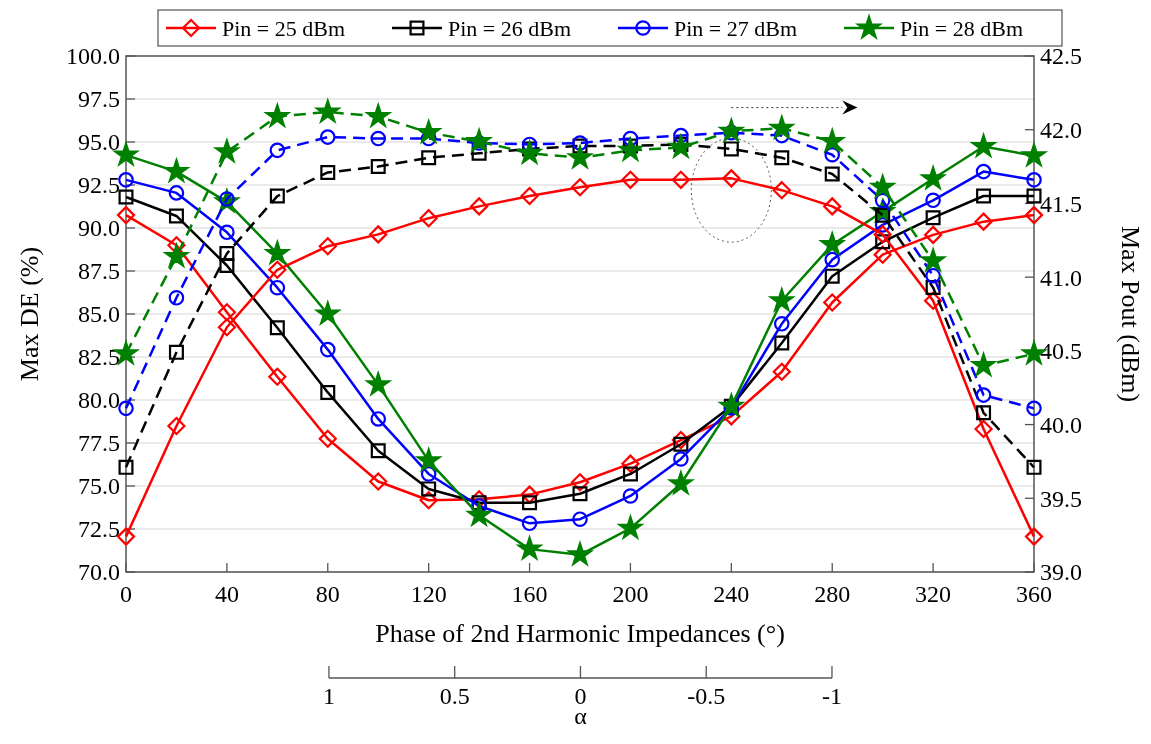 Image resolution: width=1151 pixels, height=744 pixels. I want to click on x-tick-label: 0, so click(126, 594).